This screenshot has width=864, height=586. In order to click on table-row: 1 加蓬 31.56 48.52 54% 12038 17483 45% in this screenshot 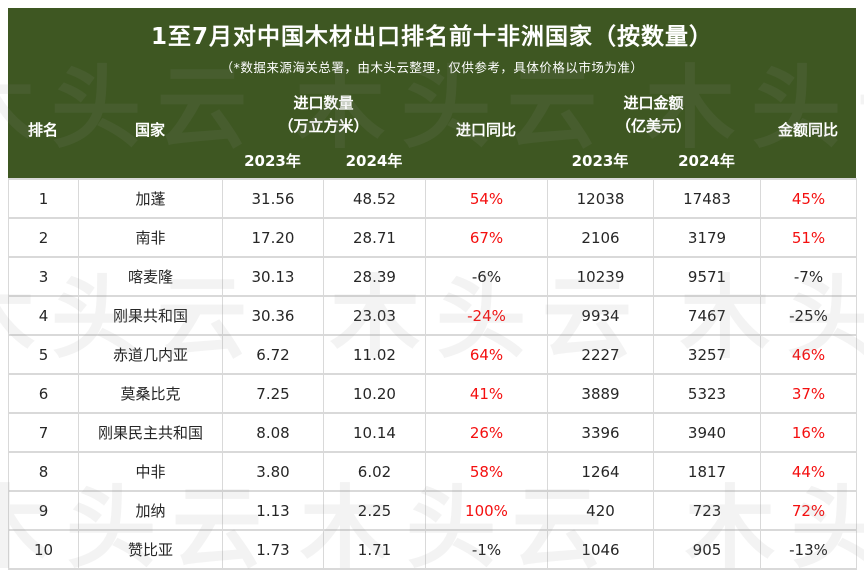, I will do `click(432, 198)`.